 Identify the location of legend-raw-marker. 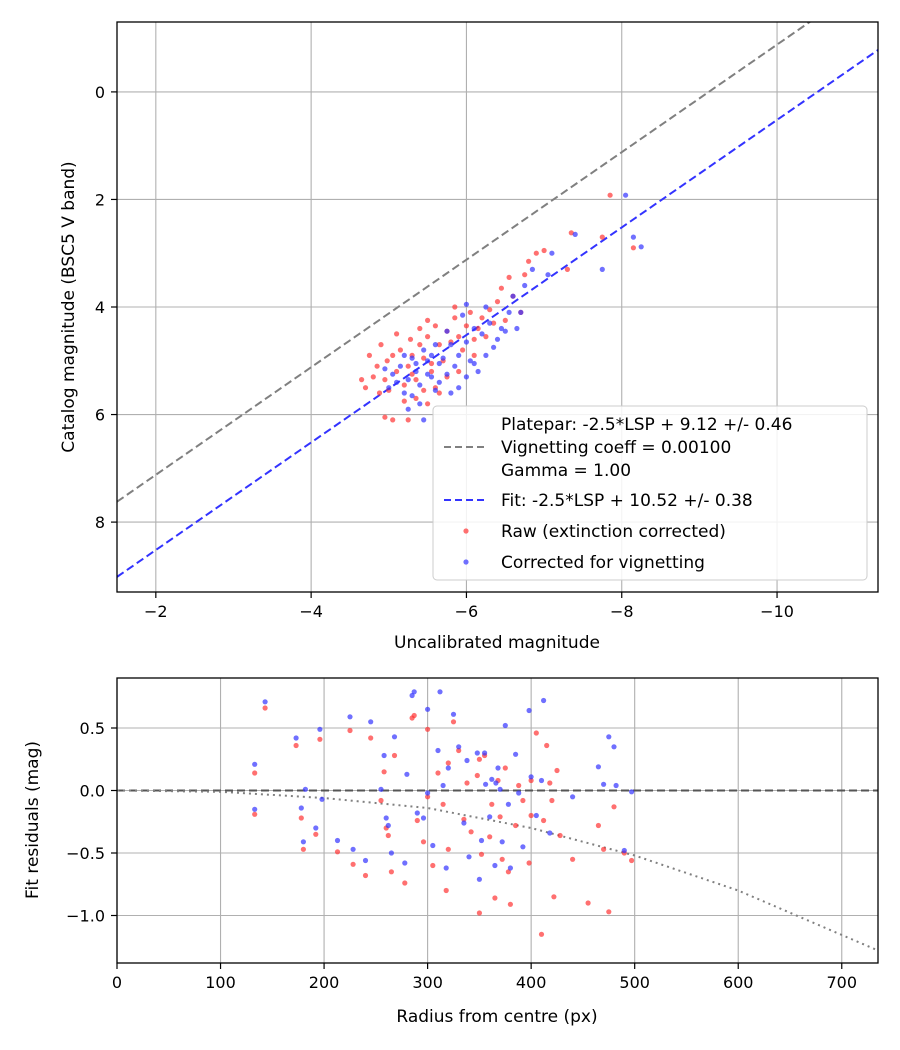
(466, 531).